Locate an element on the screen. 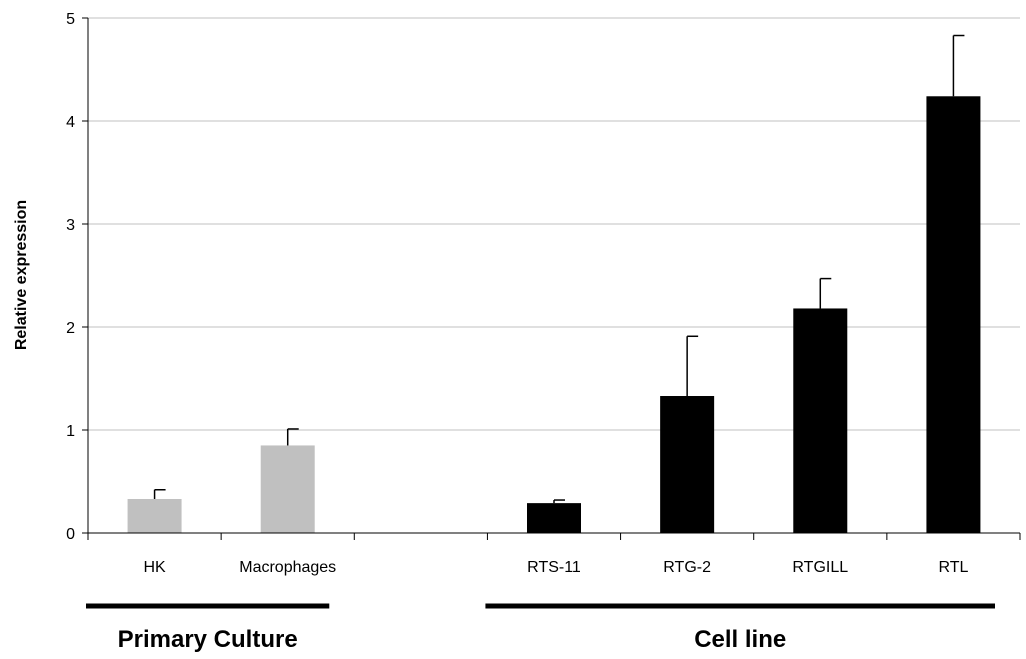 This screenshot has height=659, width=1026. bar-rtgill is located at coordinates (820, 420).